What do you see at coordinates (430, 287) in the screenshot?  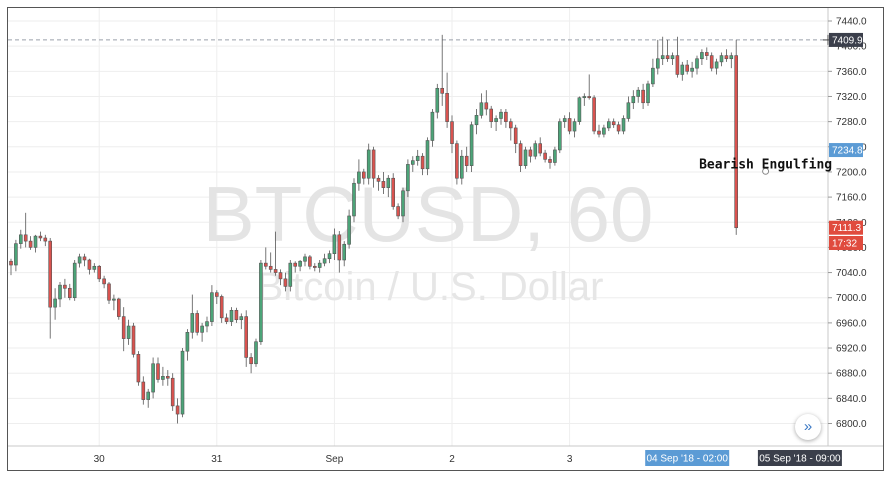 I see `watermark-description: Bitcoin / U.S. Dollar` at bounding box center [430, 287].